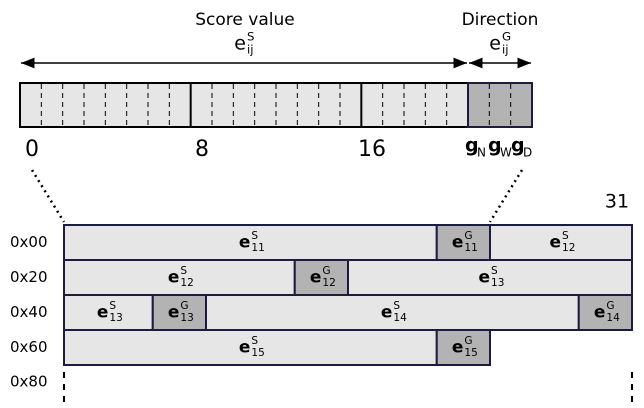 The image size is (644, 408). Describe the element at coordinates (29, 312) in the screenshot. I see `address-label: 0x40` at that location.